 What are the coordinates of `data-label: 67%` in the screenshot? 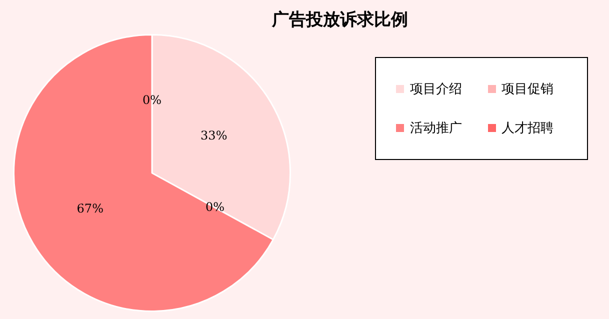 It's located at (90, 209).